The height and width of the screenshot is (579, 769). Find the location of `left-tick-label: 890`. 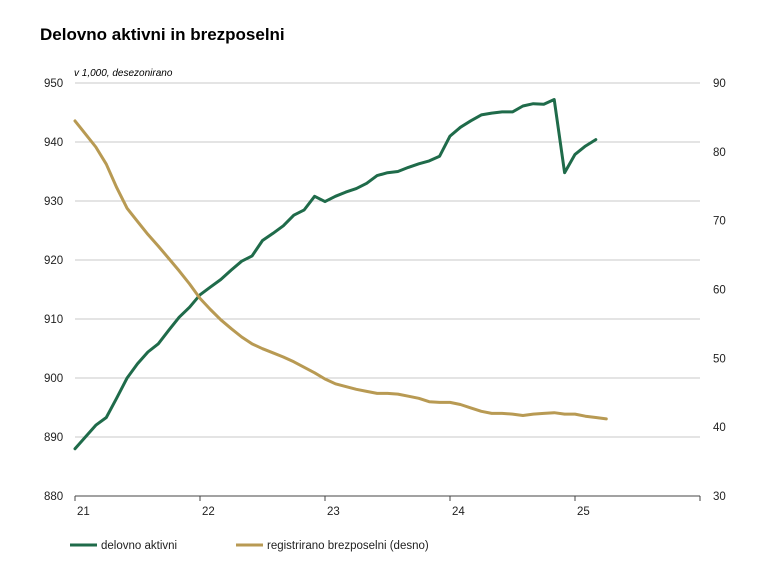

left-tick-label: 890 is located at coordinates (53, 438).